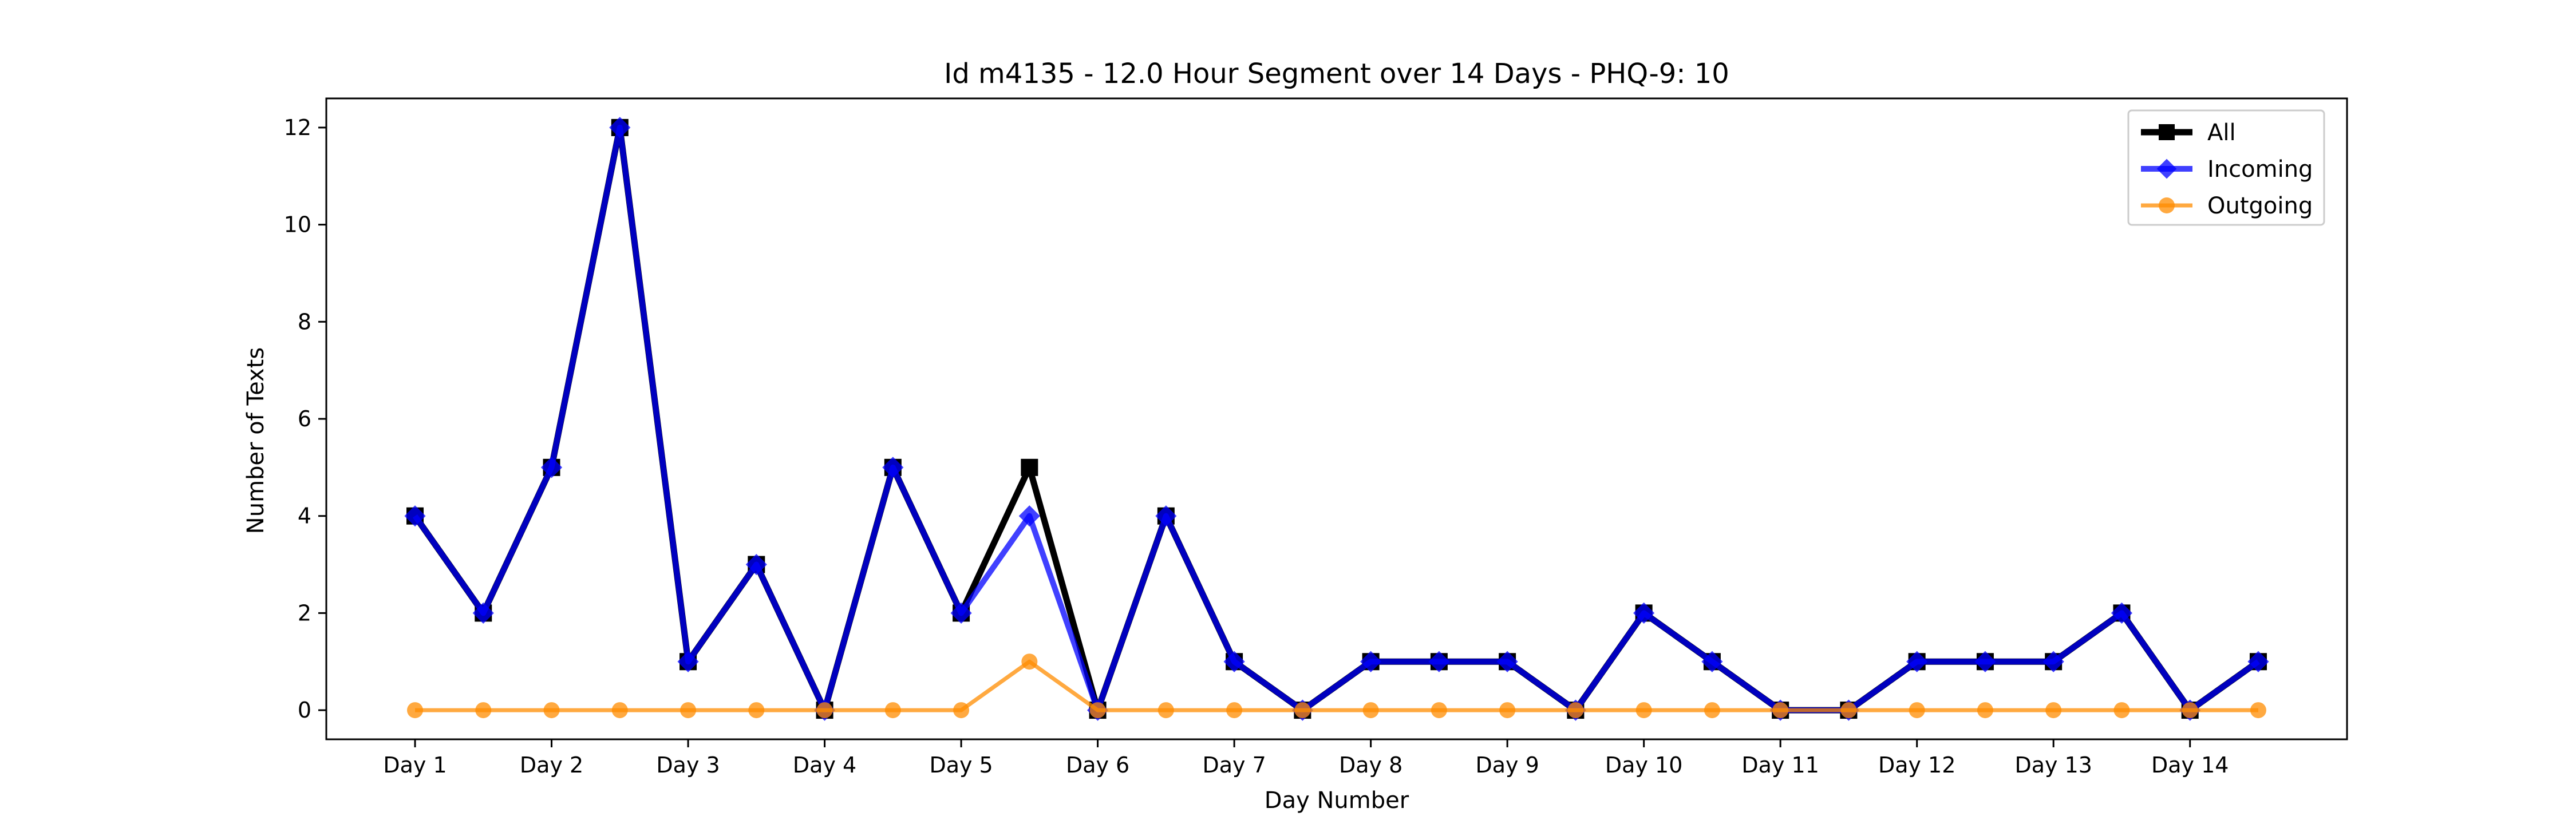 The height and width of the screenshot is (824, 2576). Describe the element at coordinates (2190, 765) in the screenshot. I see `x-tick-label: Day 14` at that location.